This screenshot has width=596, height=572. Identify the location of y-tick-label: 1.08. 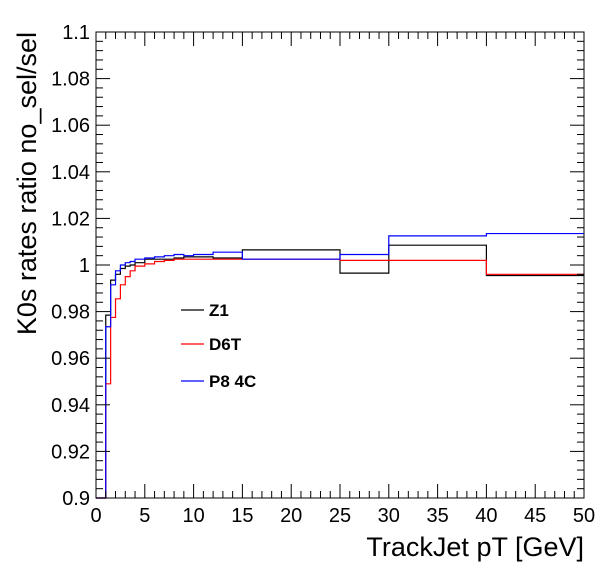
(70, 80).